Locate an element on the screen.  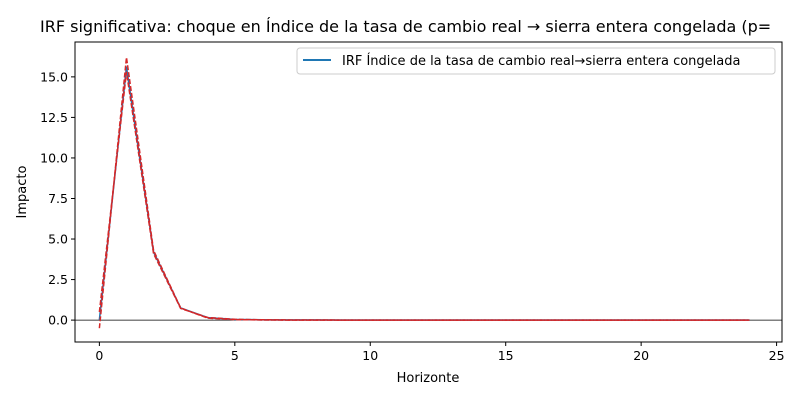
x-tick-label: 5 is located at coordinates (235, 355).